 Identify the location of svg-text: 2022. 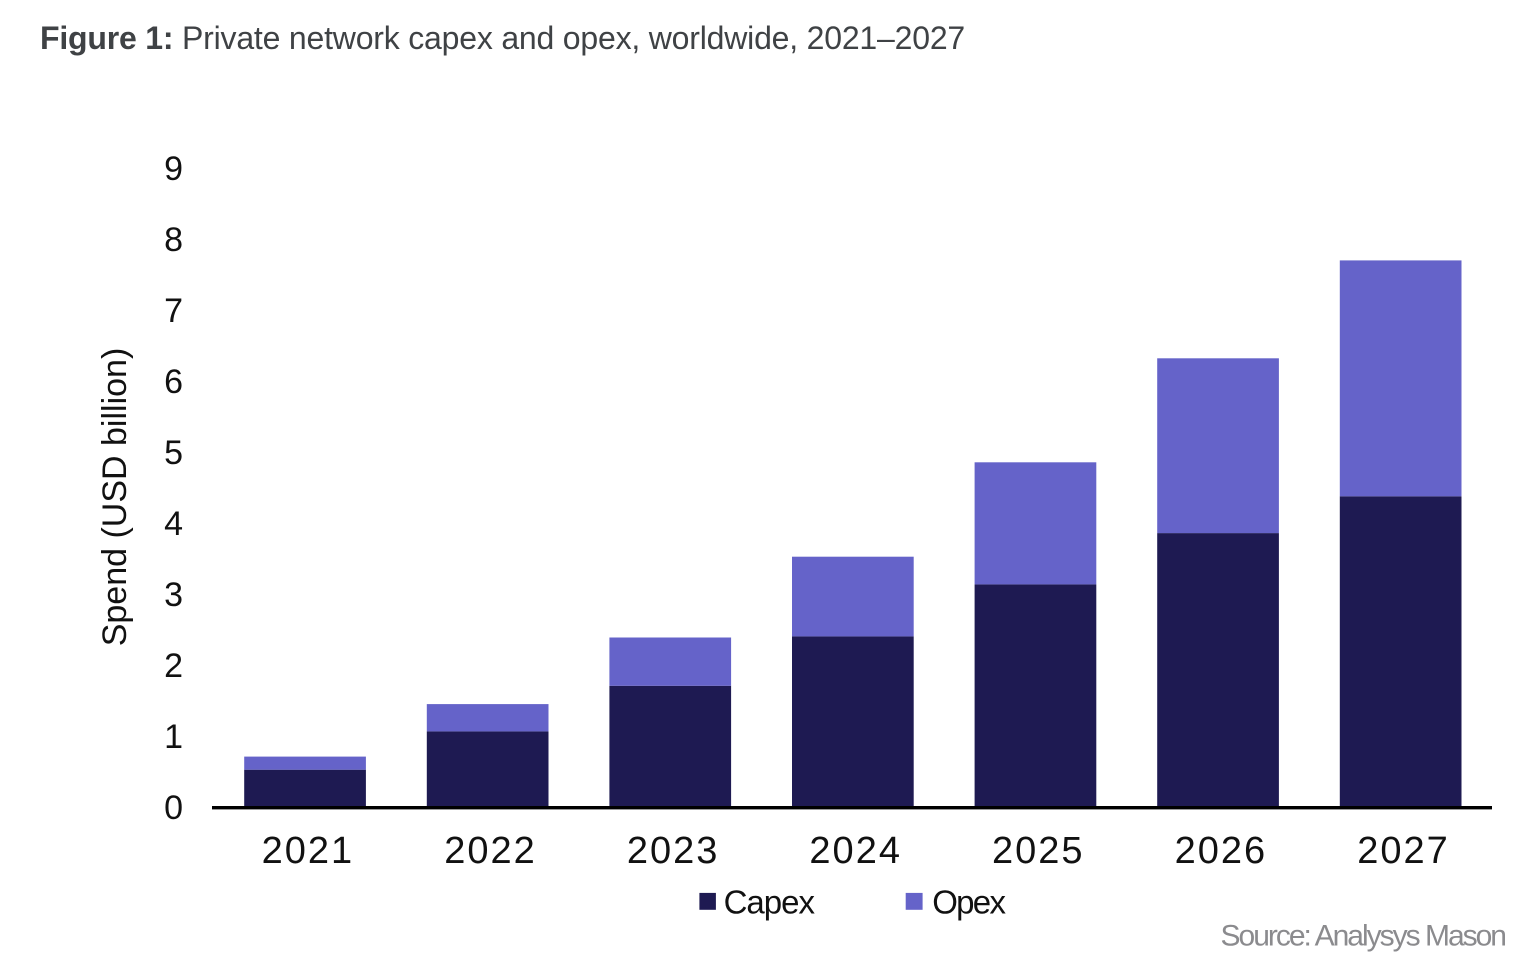
(490, 851).